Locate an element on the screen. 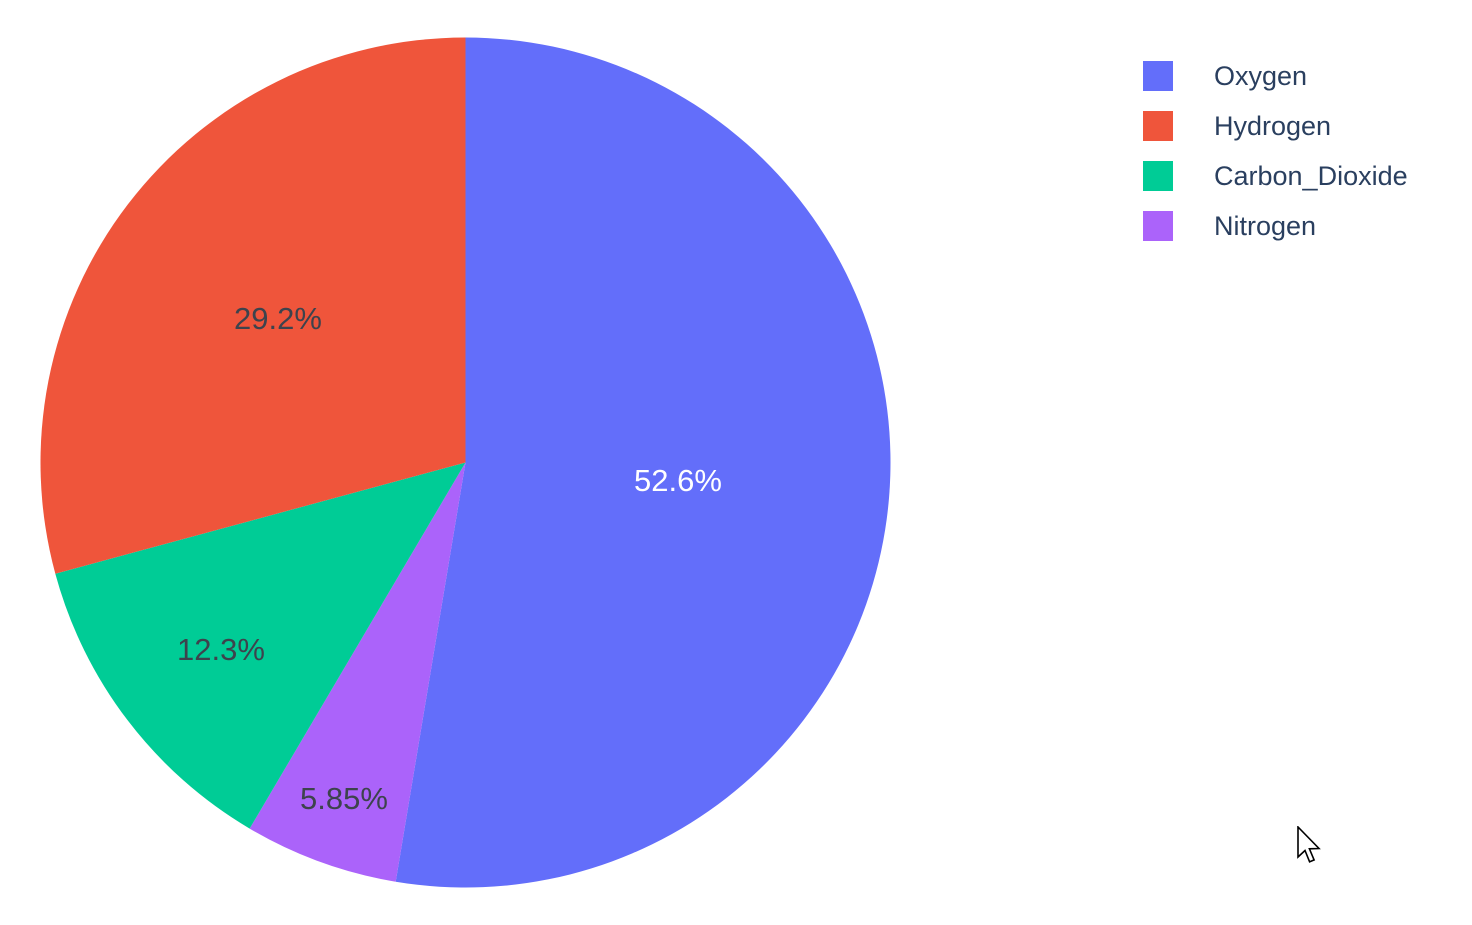  legend-item-nitrogen: Nitrogen is located at coordinates (1275, 226).